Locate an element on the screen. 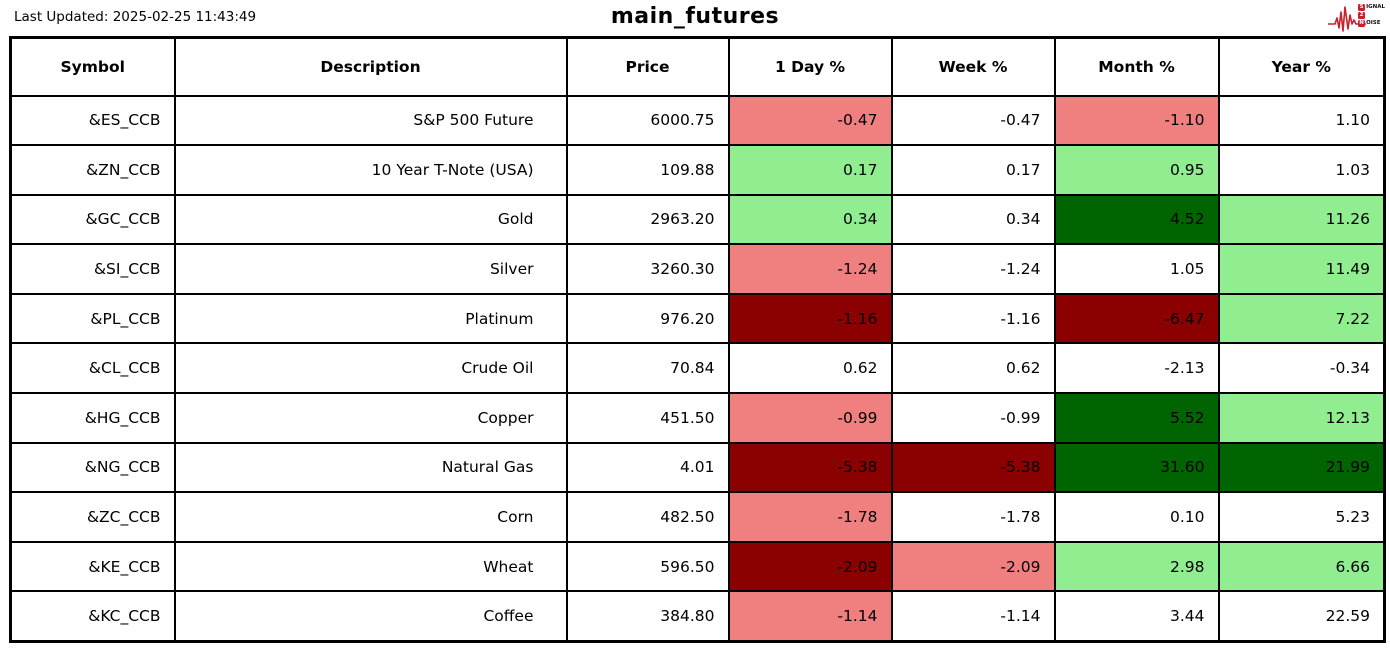  price-cell: 2963.20 is located at coordinates (647, 219).